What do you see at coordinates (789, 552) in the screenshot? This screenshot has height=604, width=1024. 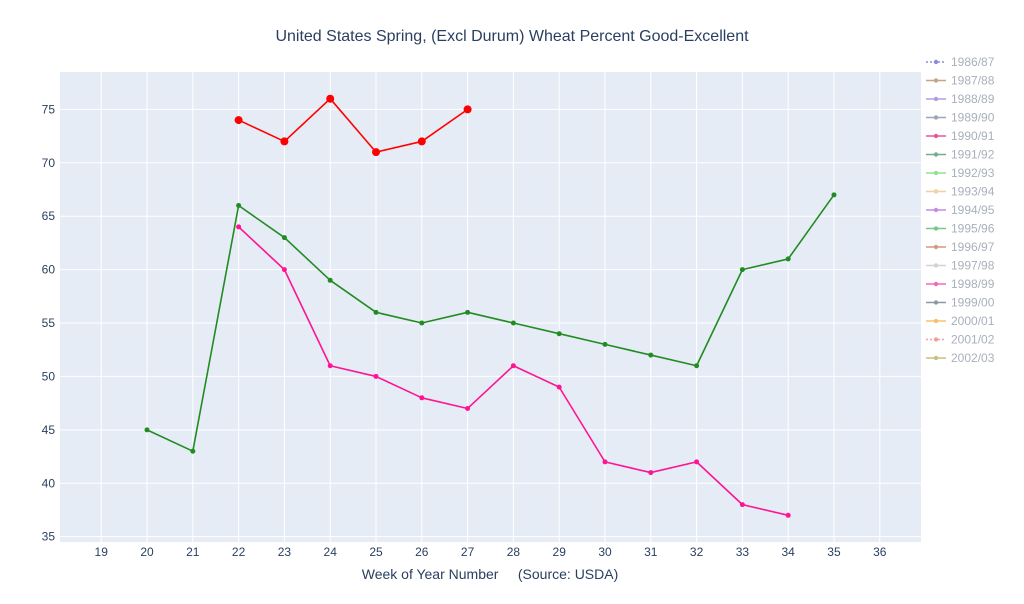 I see `x-tick-label: 34` at bounding box center [789, 552].